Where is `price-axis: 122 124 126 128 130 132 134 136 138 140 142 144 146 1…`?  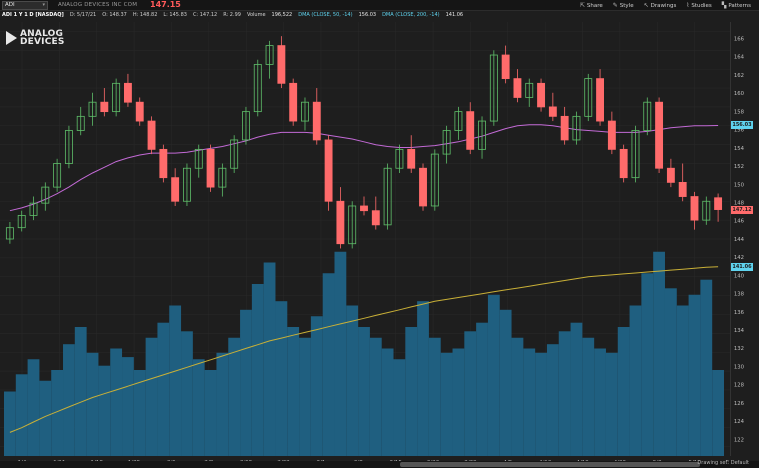 price-axis: 122 124 126 128 130 132 134 136 138 140 142 144 146 1… is located at coordinates (744, 239).